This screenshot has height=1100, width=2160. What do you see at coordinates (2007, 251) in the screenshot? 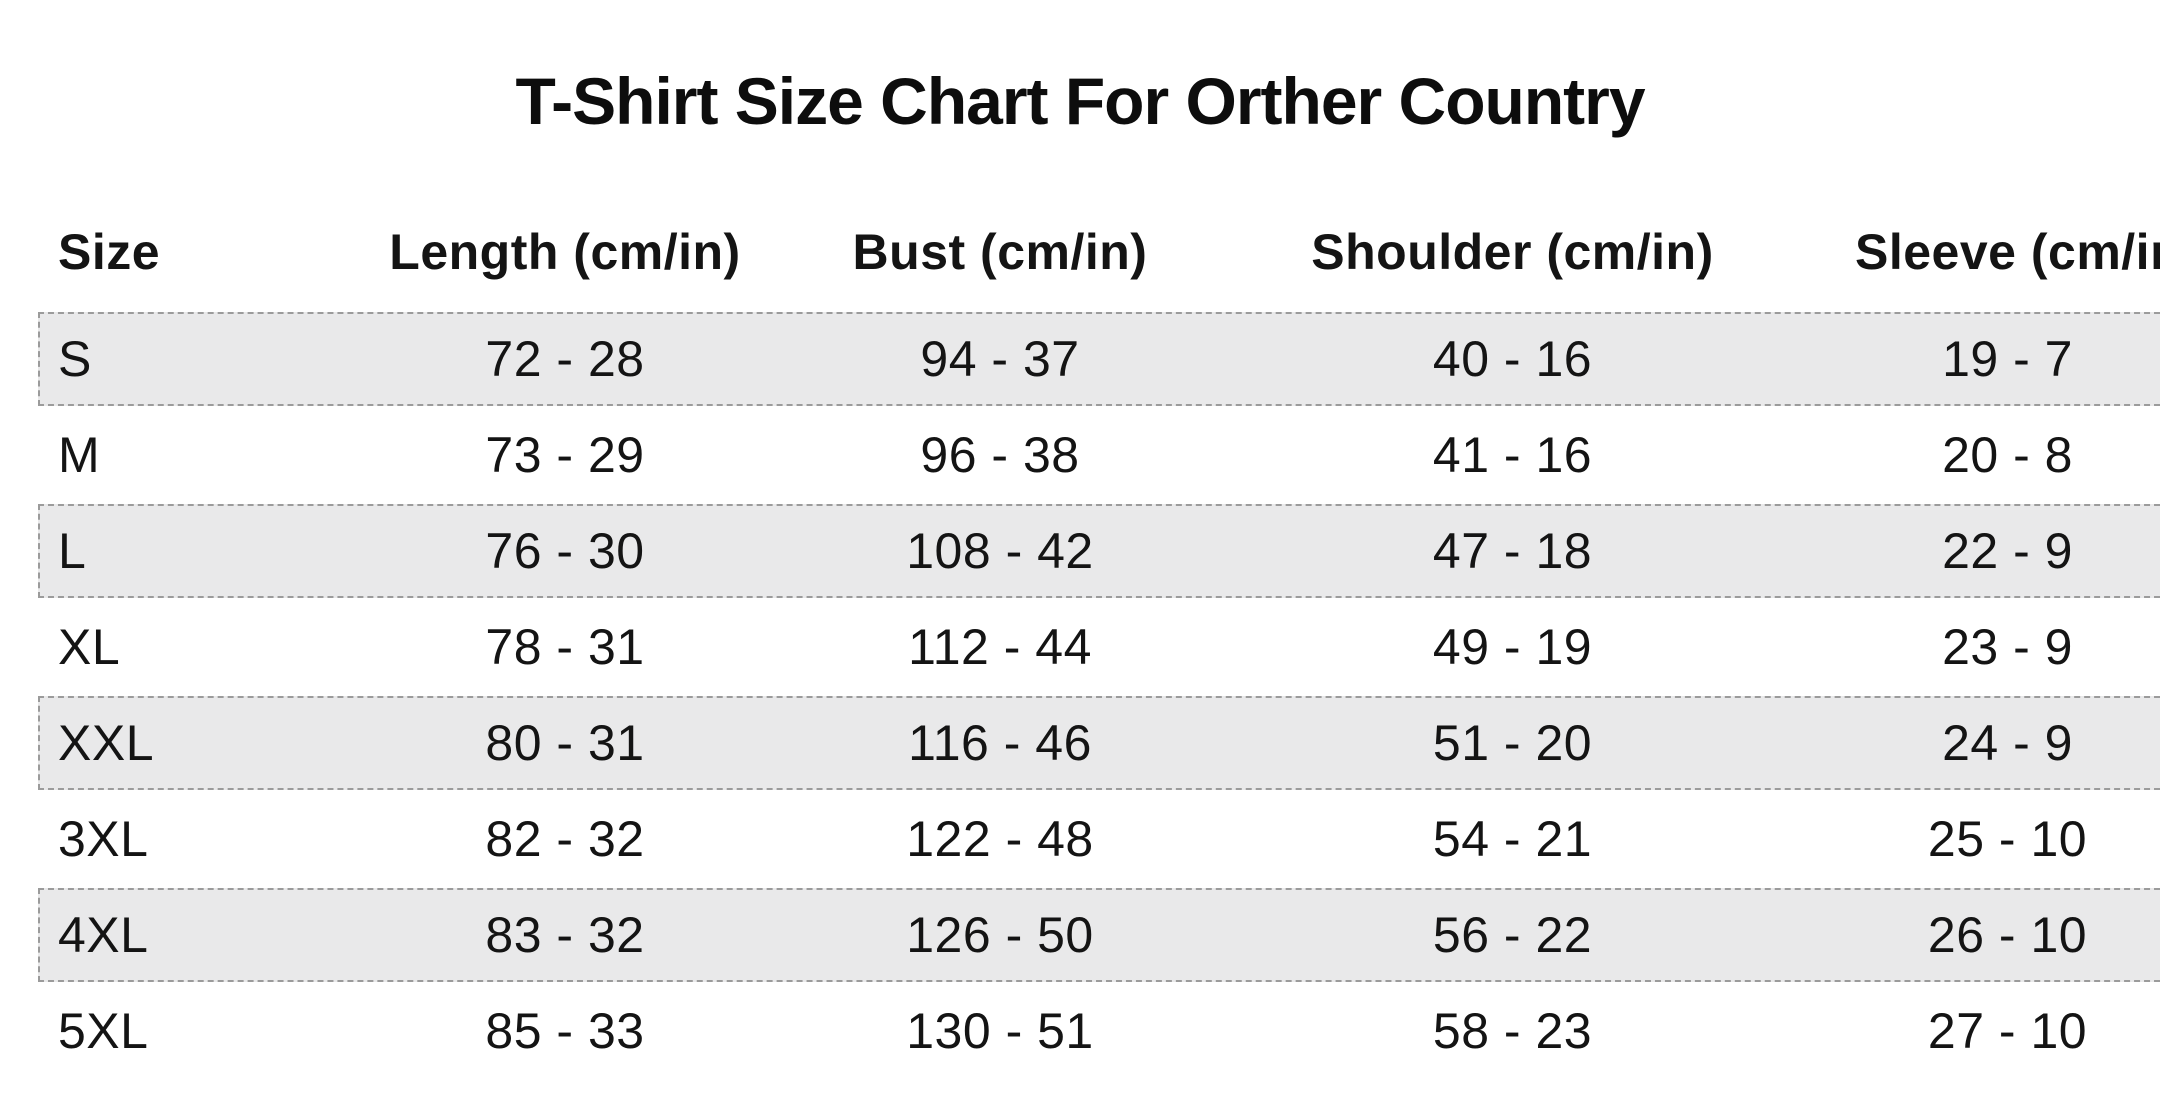
I see `column-header-sleeve: Sleeve (cm/in)` at bounding box center [2007, 251].